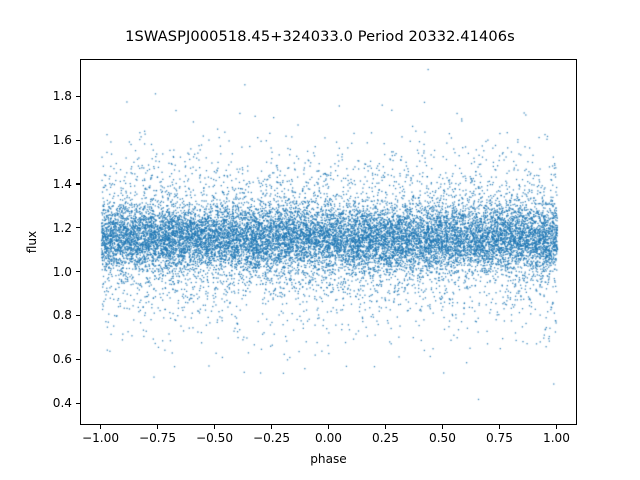 This screenshot has width=640, height=480. What do you see at coordinates (62, 271) in the screenshot?
I see `y-axis-tick-label: 1.0` at bounding box center [62, 271].